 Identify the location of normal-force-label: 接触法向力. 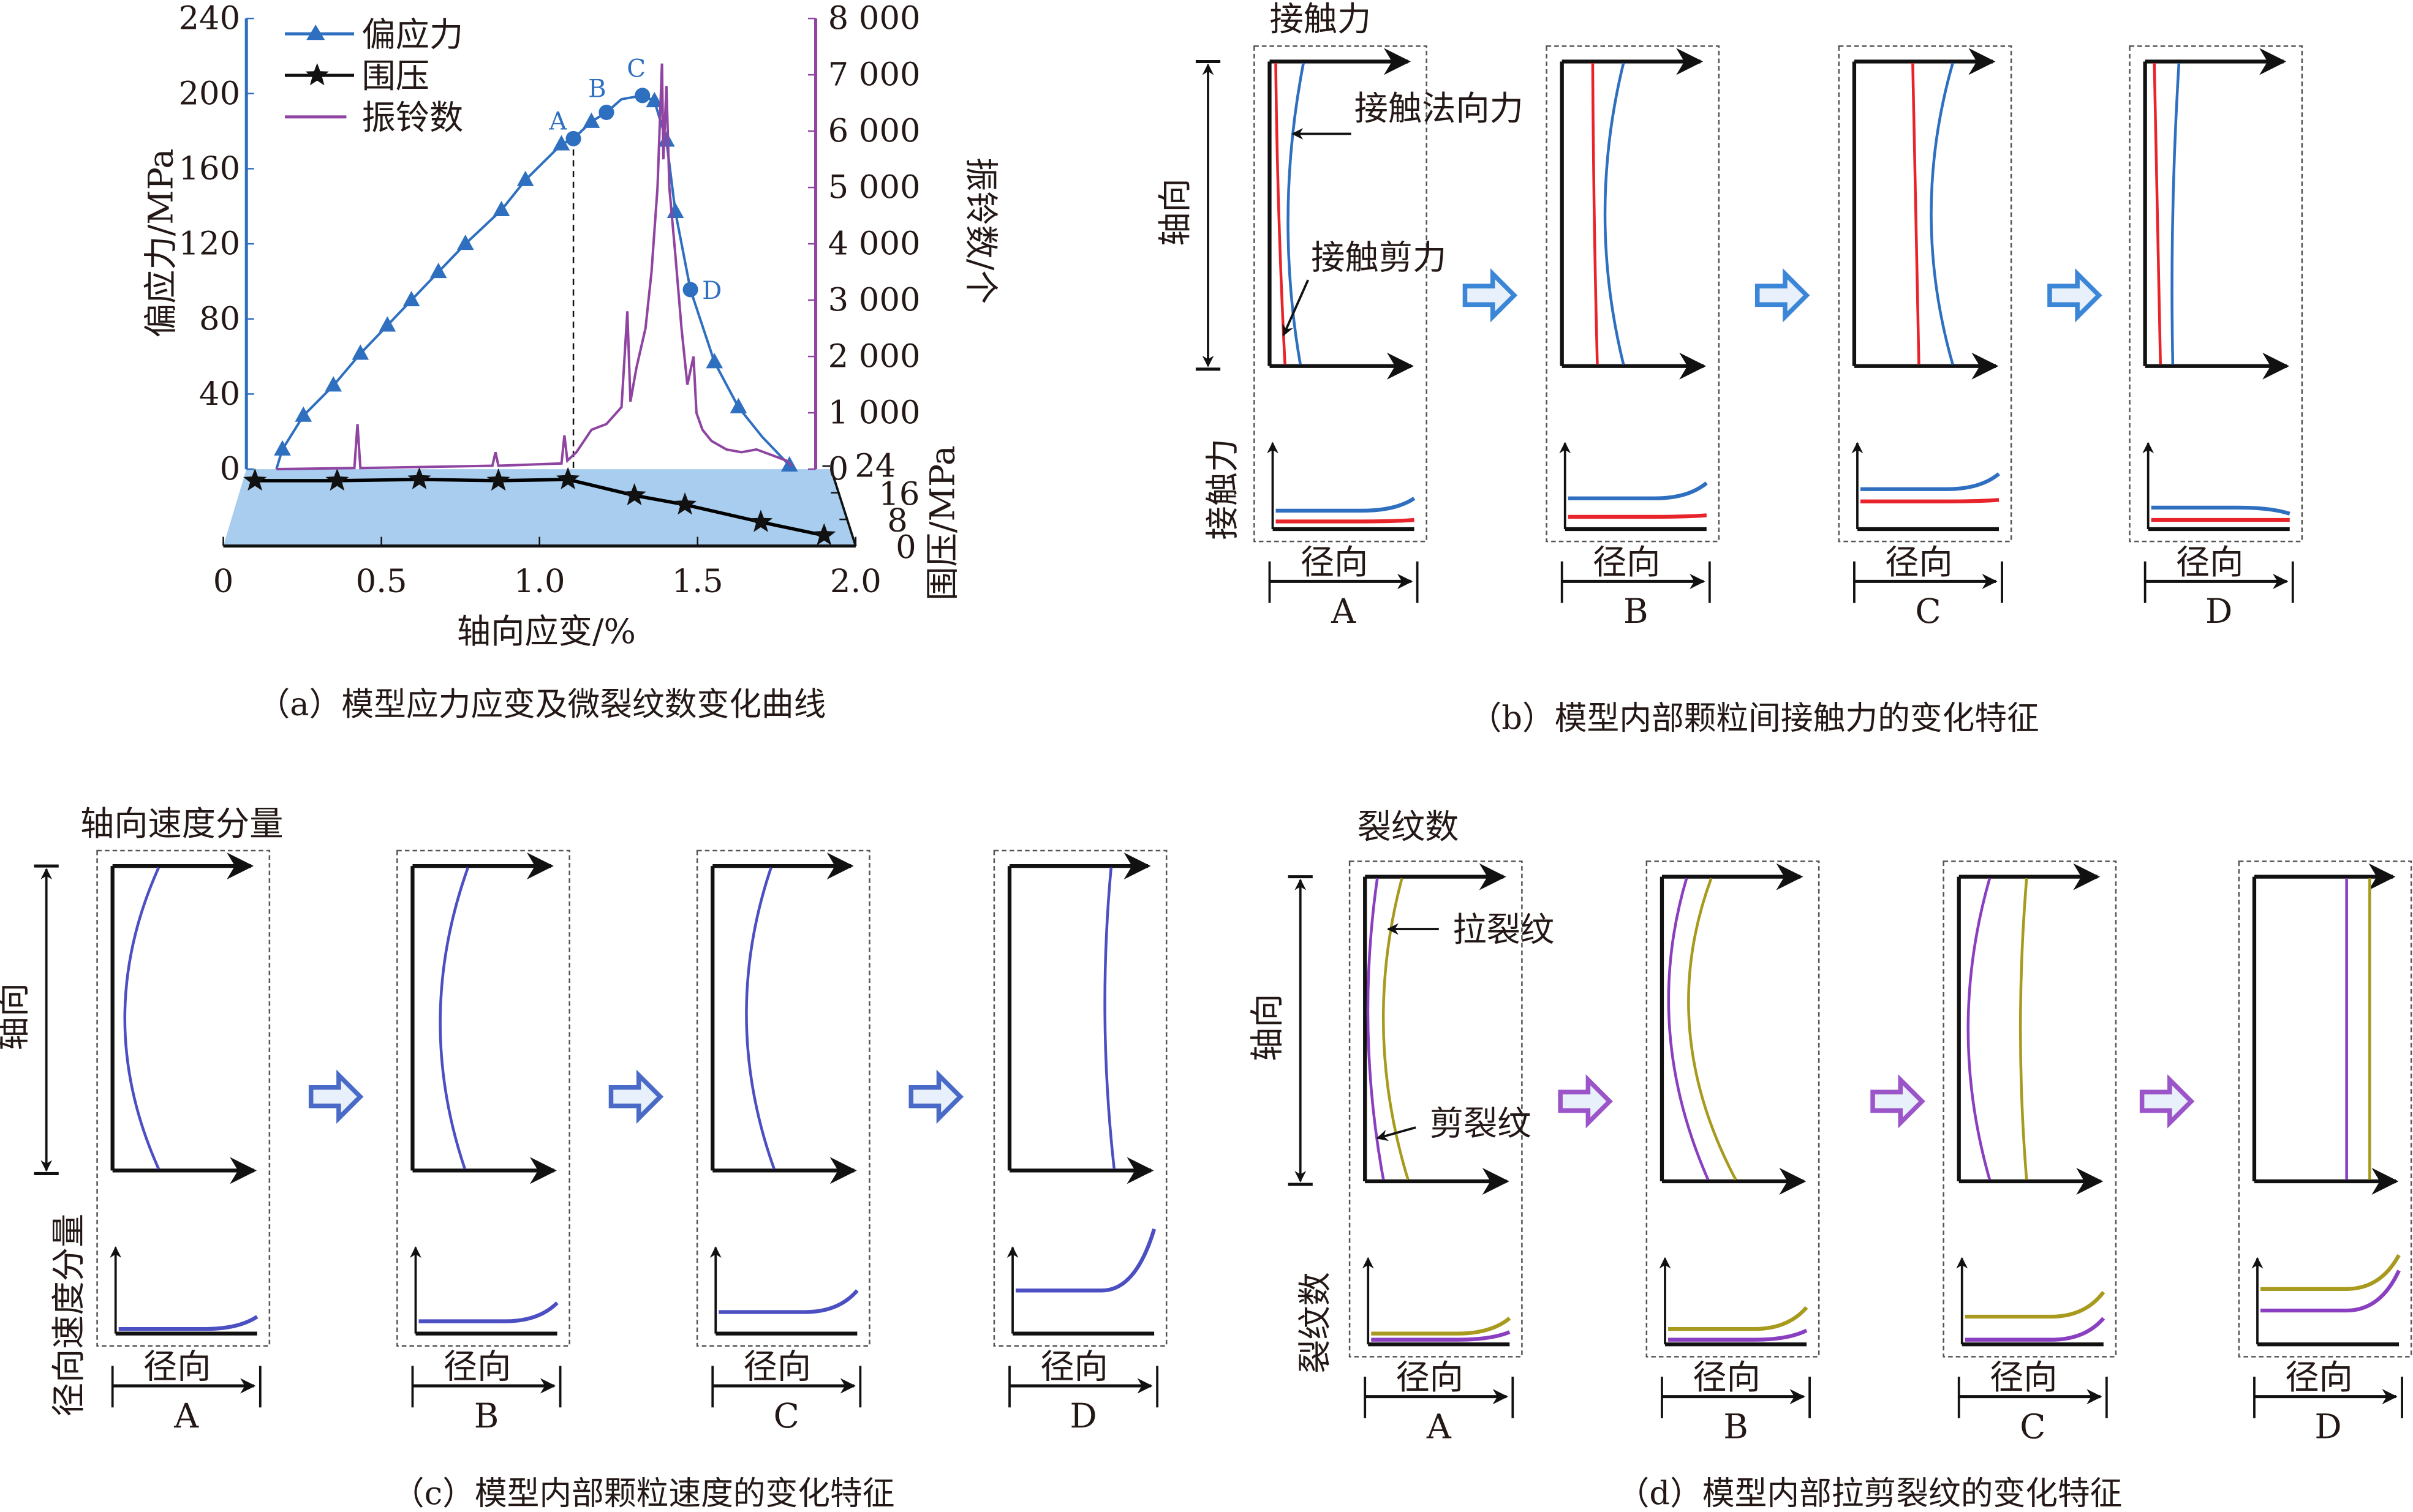
(1439, 109).